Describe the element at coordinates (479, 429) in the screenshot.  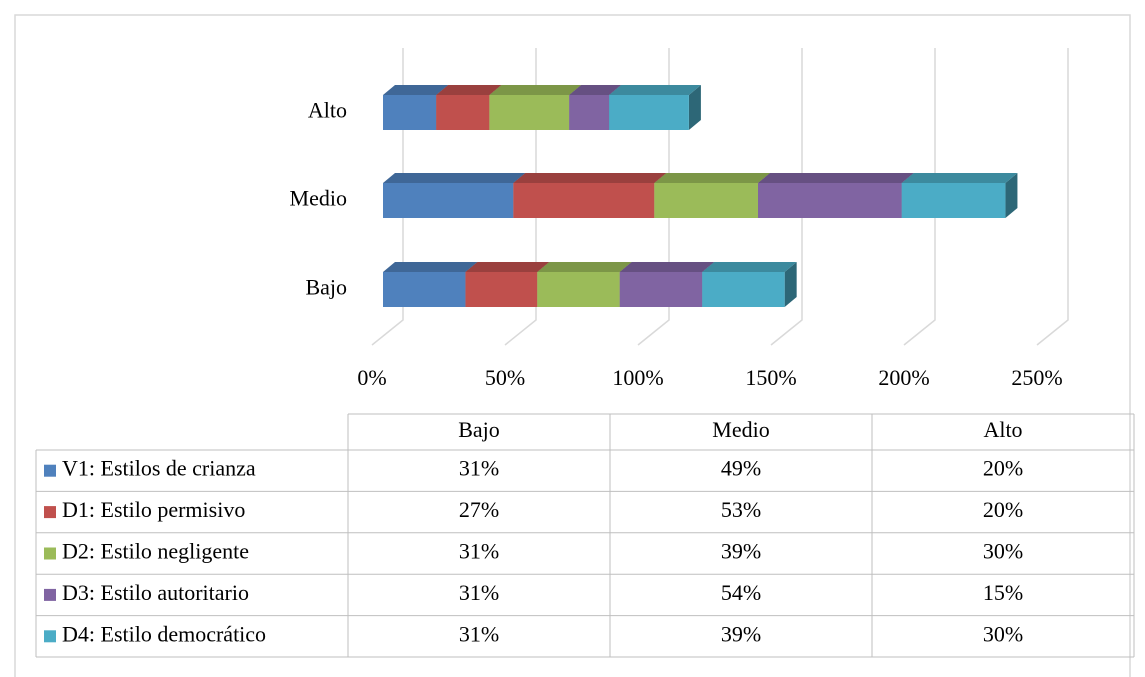
I see `table-header: Bajo` at that location.